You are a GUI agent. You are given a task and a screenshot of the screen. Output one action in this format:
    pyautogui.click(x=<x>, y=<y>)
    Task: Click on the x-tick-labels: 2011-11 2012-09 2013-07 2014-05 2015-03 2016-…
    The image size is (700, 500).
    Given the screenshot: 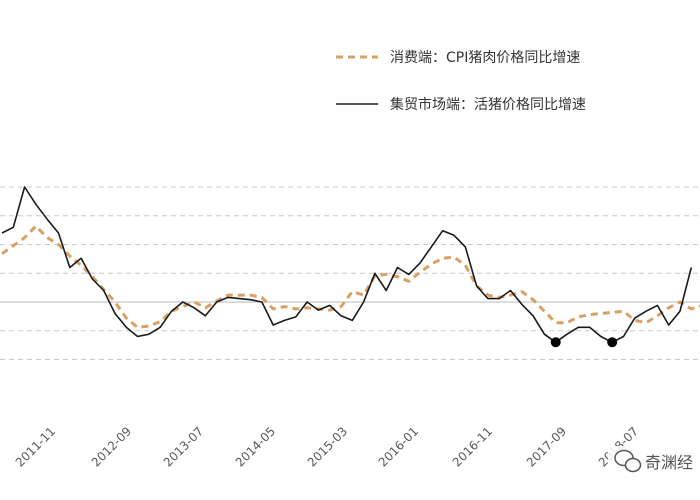 What is the action you would take?
    pyautogui.click(x=327, y=446)
    